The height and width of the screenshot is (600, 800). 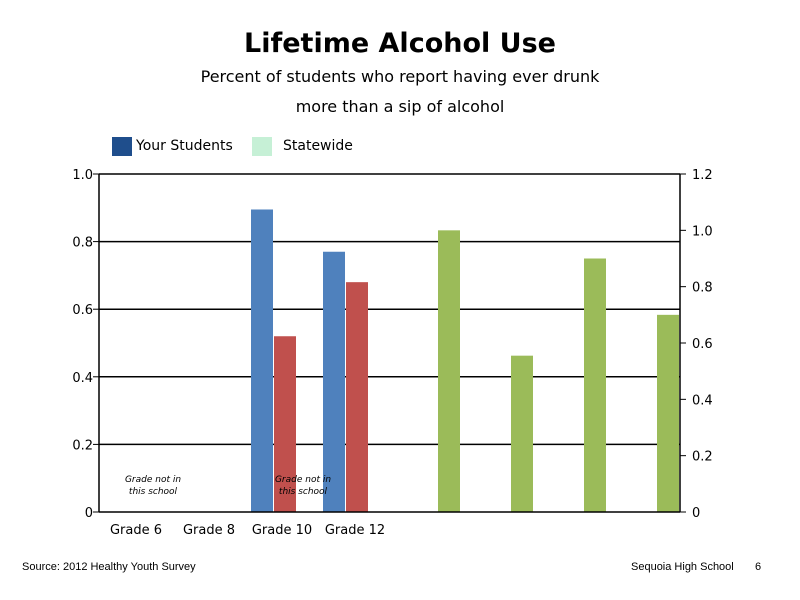 I want to click on category-label: Grade 6, so click(x=136, y=530).